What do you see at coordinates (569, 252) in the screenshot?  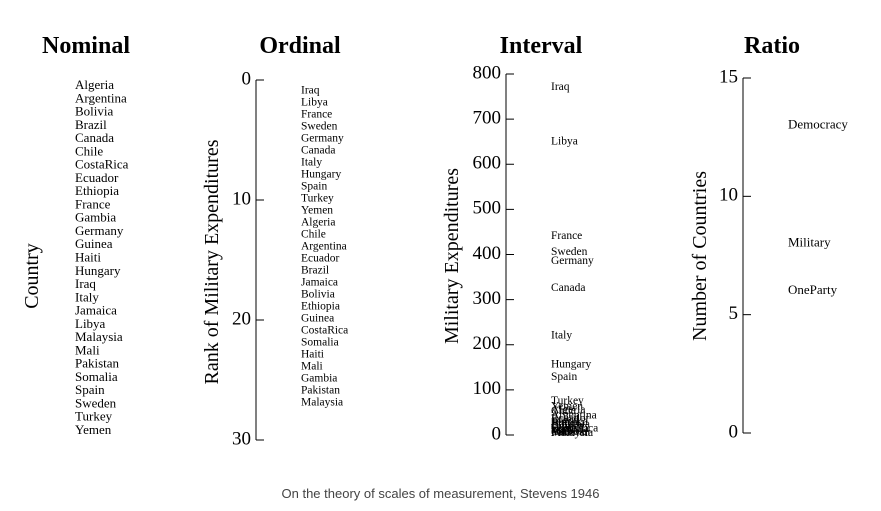 I see `interval-point-label: Sweden` at bounding box center [569, 252].